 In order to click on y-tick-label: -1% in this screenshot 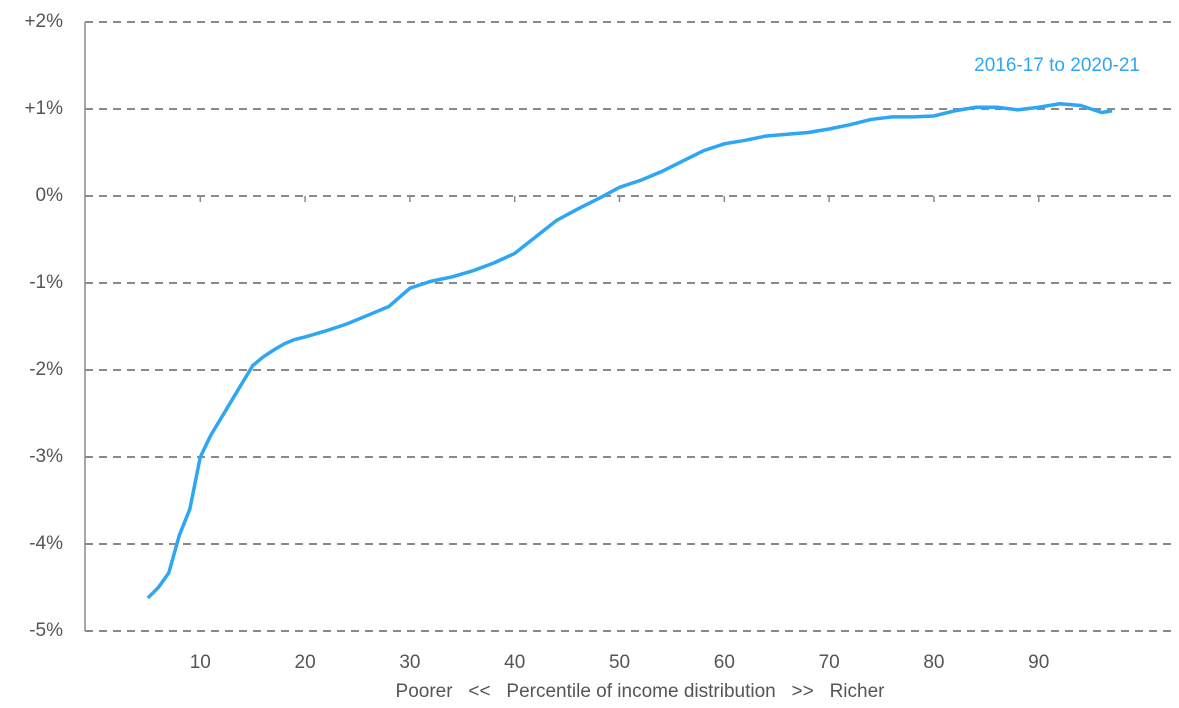, I will do `click(46, 282)`.